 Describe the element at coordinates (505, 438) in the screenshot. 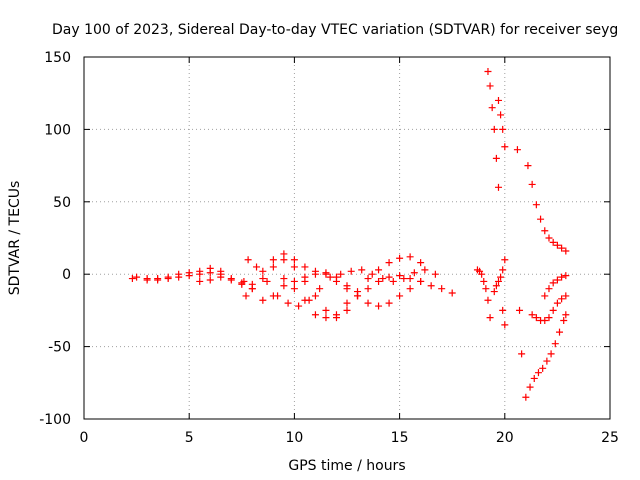

I see `x-tick-label: 20` at that location.